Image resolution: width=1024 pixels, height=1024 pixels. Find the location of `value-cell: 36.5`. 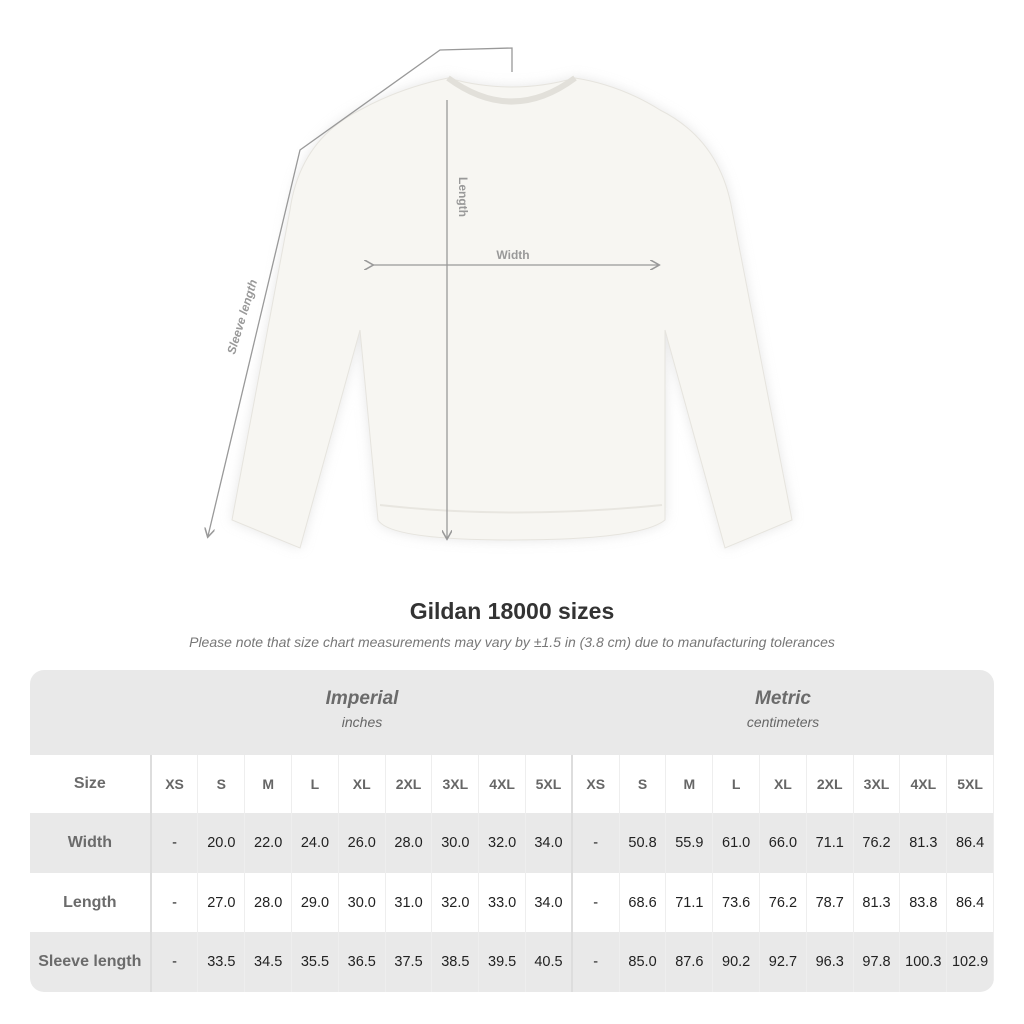

value-cell: 36.5 is located at coordinates (362, 962).